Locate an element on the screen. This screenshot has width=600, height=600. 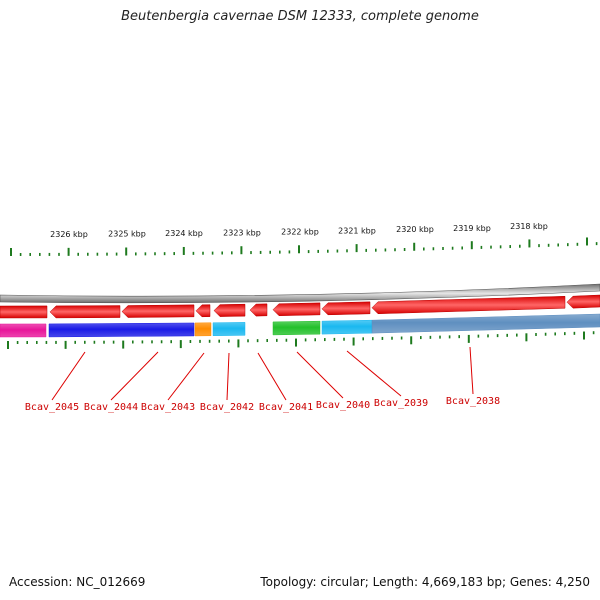
kbp-label: 2324 kbp is located at coordinates (184, 233).